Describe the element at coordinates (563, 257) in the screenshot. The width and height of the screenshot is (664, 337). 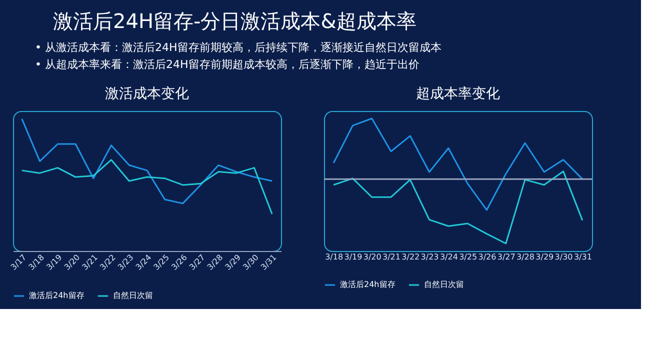
I see `x-tick-label: 3/30` at that location.